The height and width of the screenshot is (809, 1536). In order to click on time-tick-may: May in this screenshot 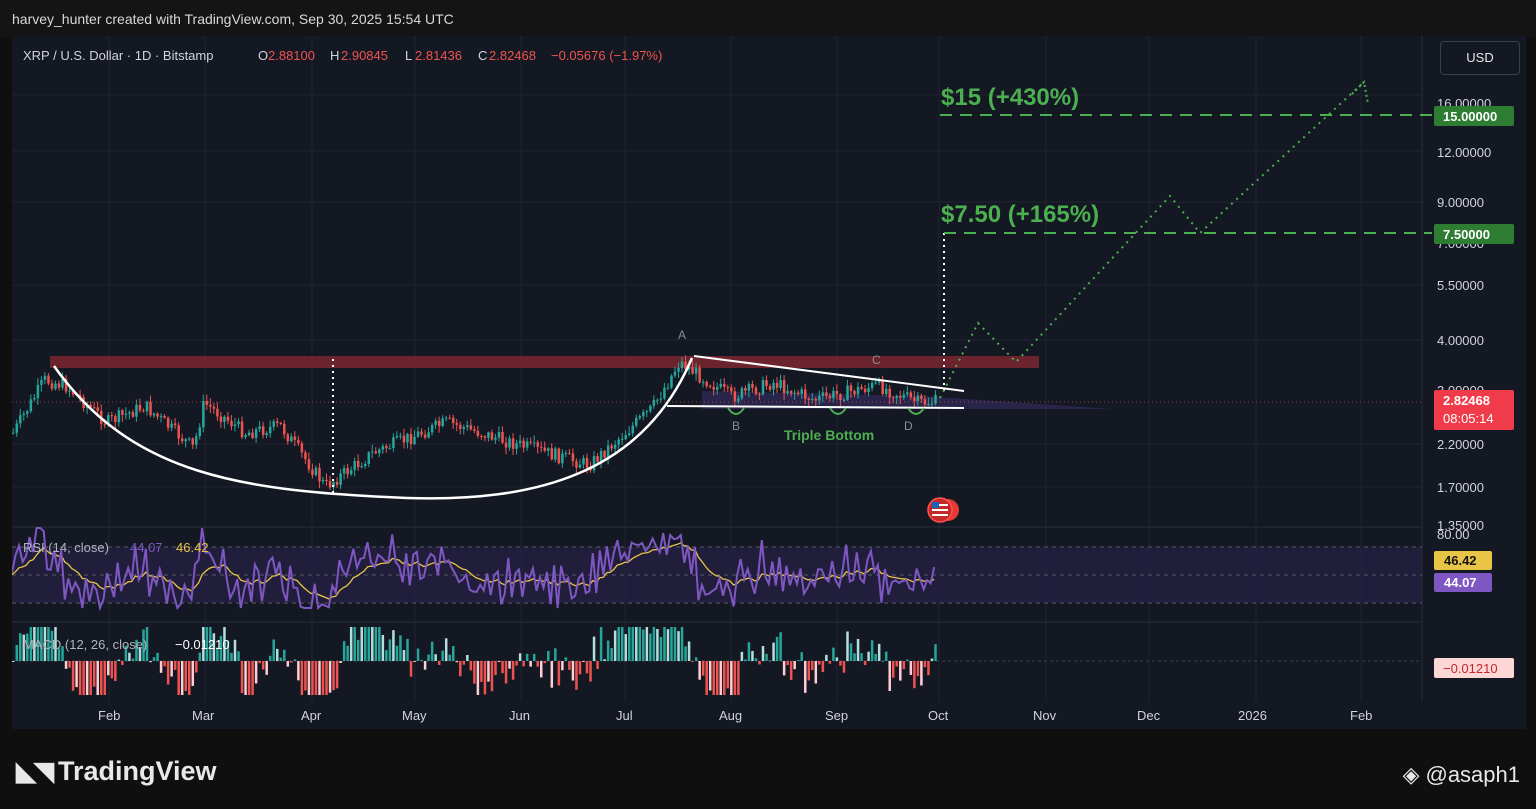, I will do `click(414, 715)`.